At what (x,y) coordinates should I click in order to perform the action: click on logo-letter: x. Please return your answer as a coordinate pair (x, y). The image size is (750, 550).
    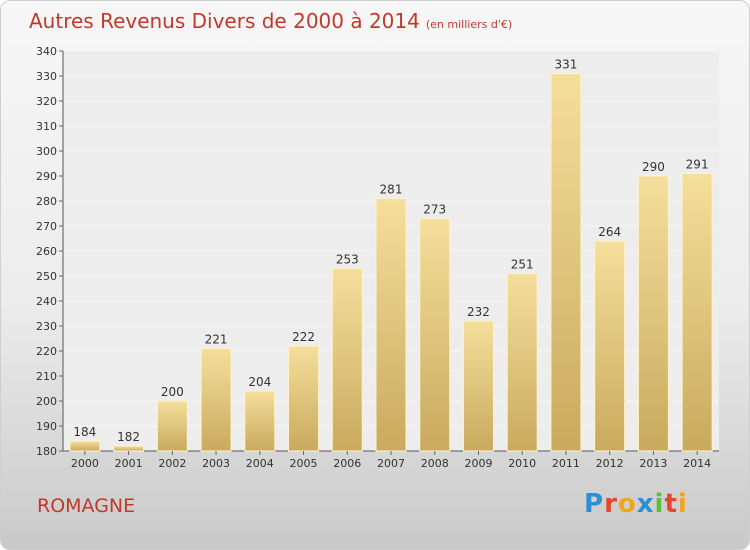
    Looking at the image, I should click on (645, 504).